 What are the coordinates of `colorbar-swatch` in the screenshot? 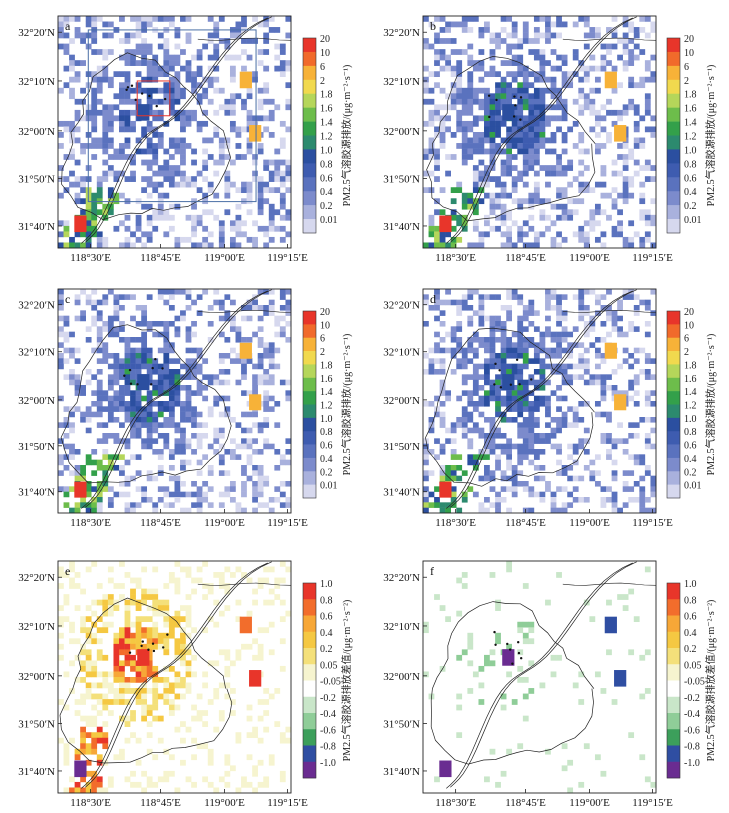 It's located at (309, 156).